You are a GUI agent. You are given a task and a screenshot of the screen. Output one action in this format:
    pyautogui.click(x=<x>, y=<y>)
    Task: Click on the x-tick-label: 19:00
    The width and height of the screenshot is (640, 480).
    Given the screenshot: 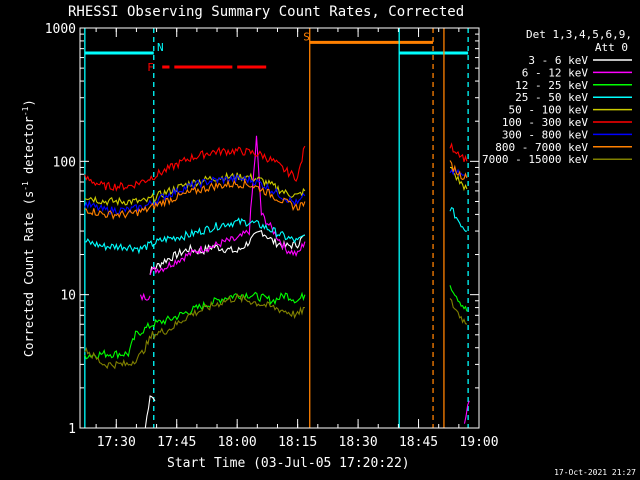 What is the action you would take?
    pyautogui.click(x=478, y=442)
    